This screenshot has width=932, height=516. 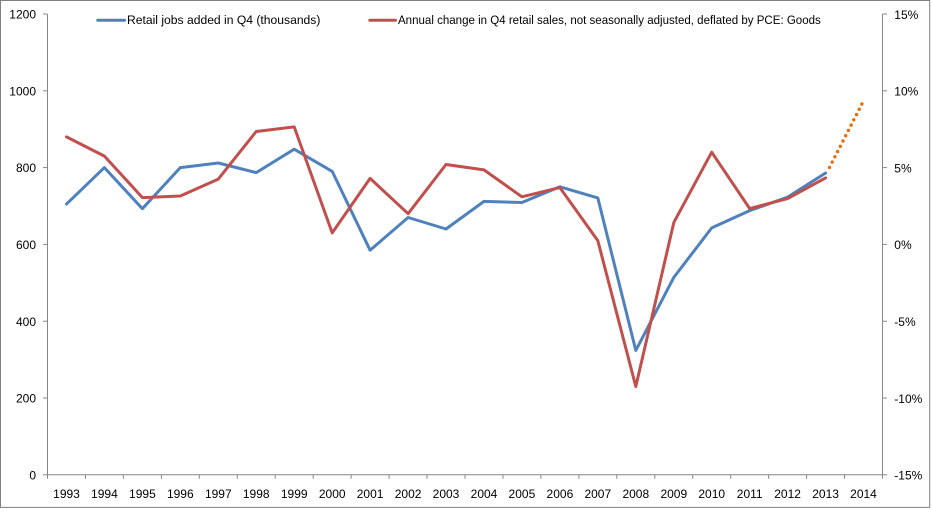 What do you see at coordinates (903, 168) in the screenshot?
I see `svg-text: 5%` at bounding box center [903, 168].